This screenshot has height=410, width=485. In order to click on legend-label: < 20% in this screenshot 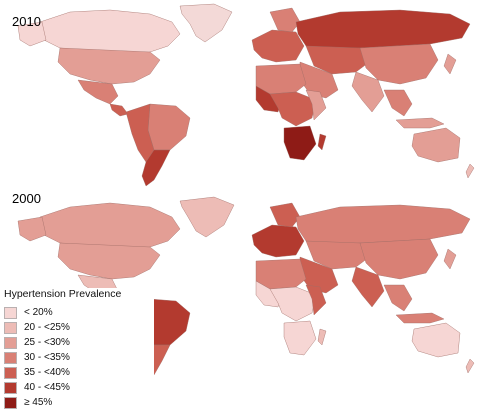, I will do `click(38, 312)`.